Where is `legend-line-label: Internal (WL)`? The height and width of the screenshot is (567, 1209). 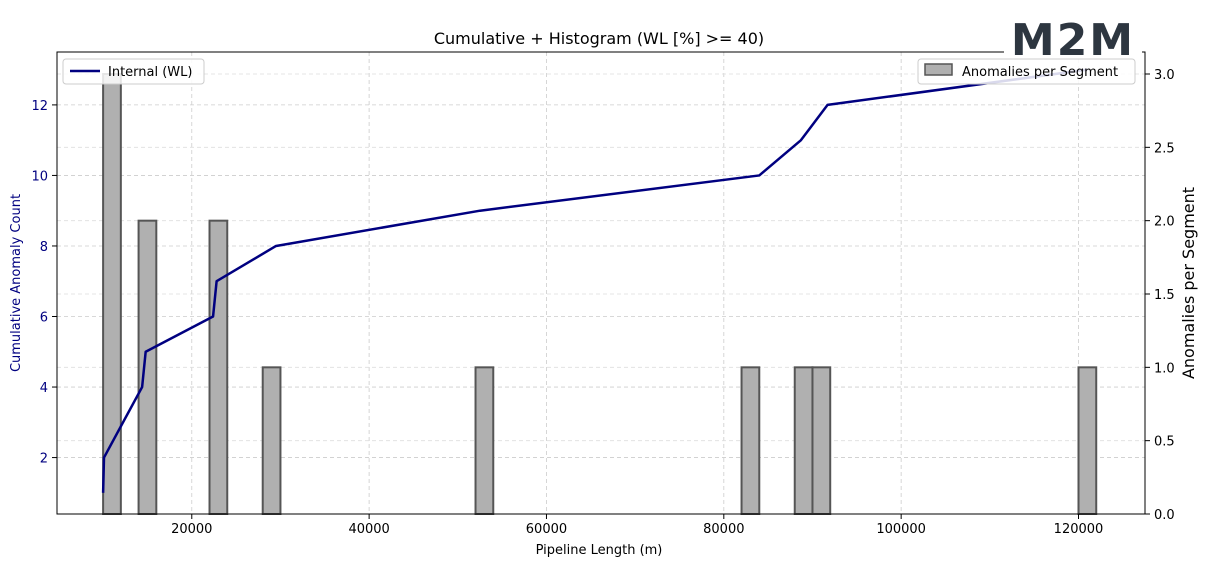 legend-line-label: Internal (WL) is located at coordinates (150, 72).